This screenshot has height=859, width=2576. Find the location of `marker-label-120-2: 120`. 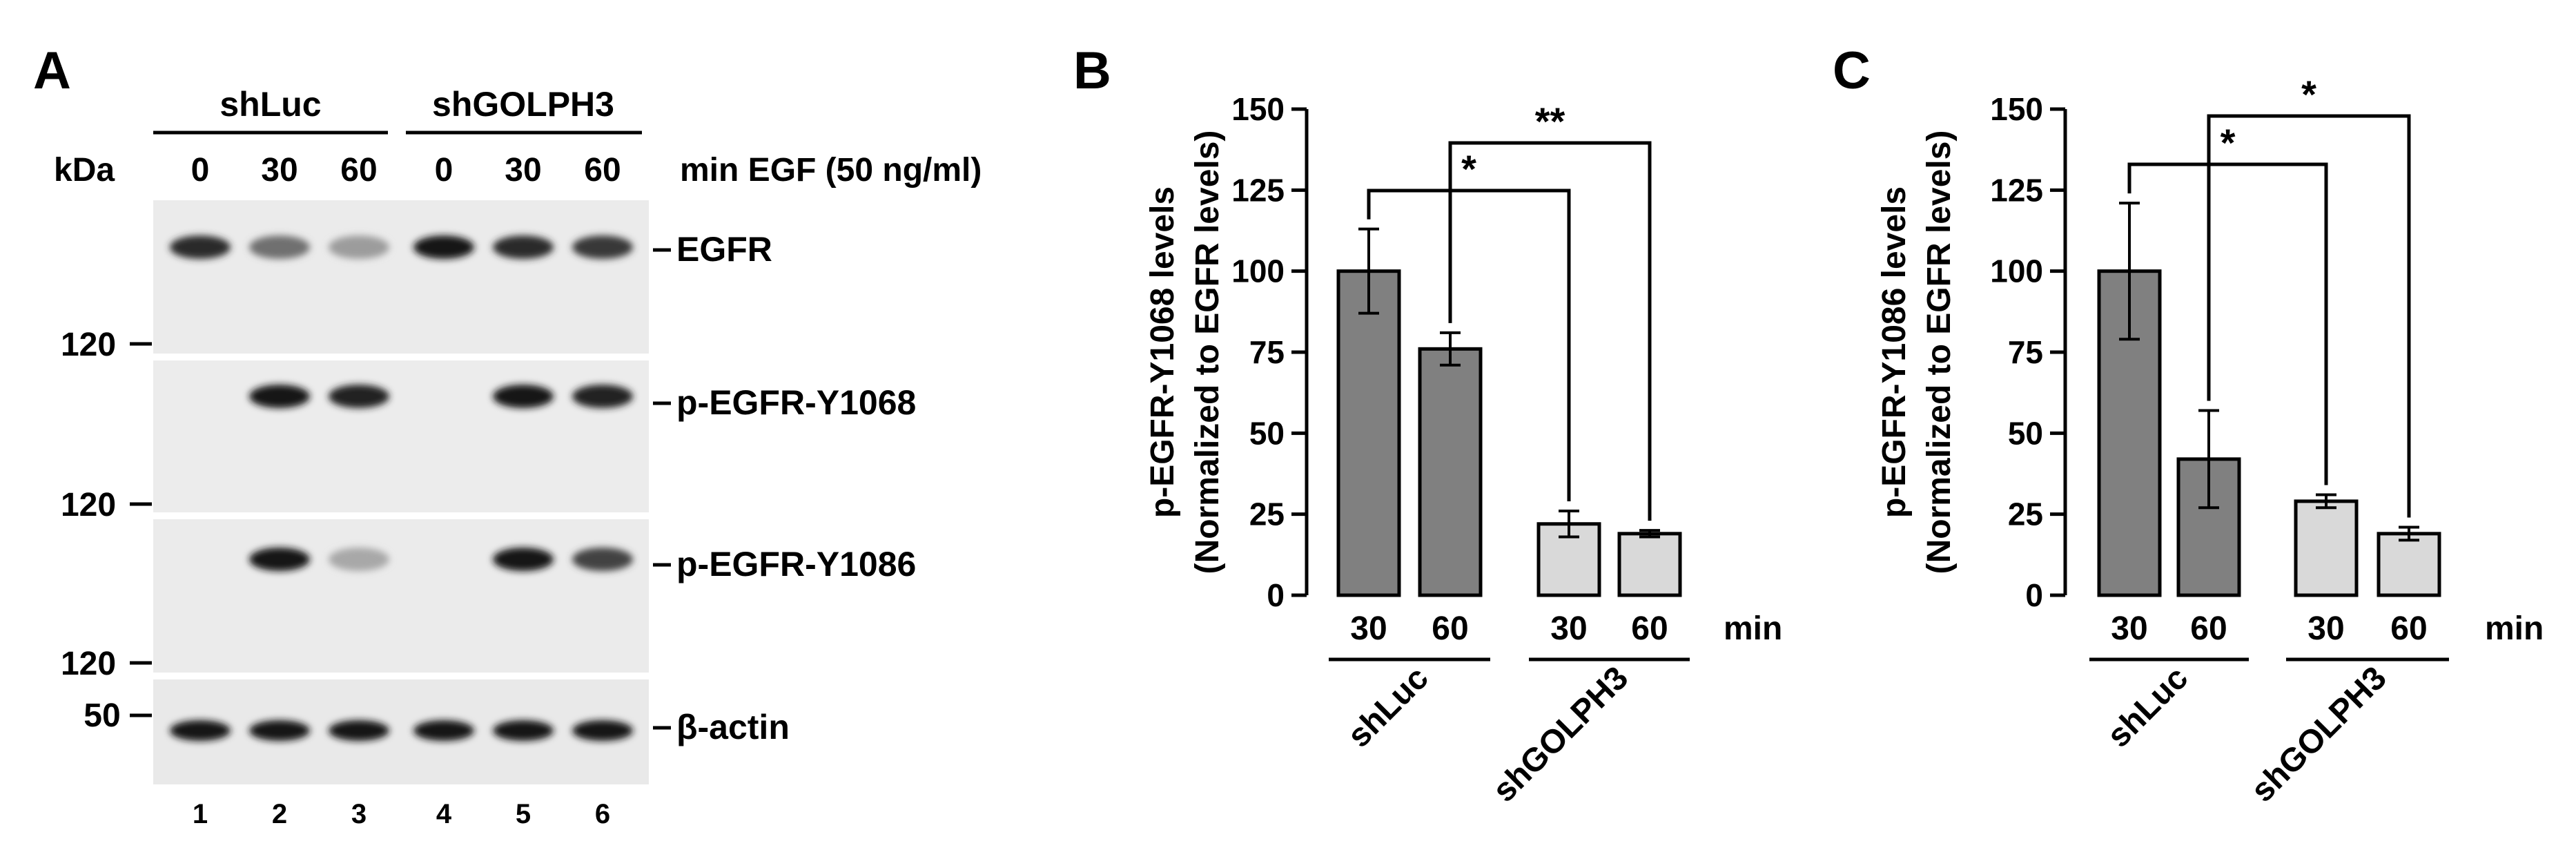

marker-label-120-2: 120 is located at coordinates (88, 505).